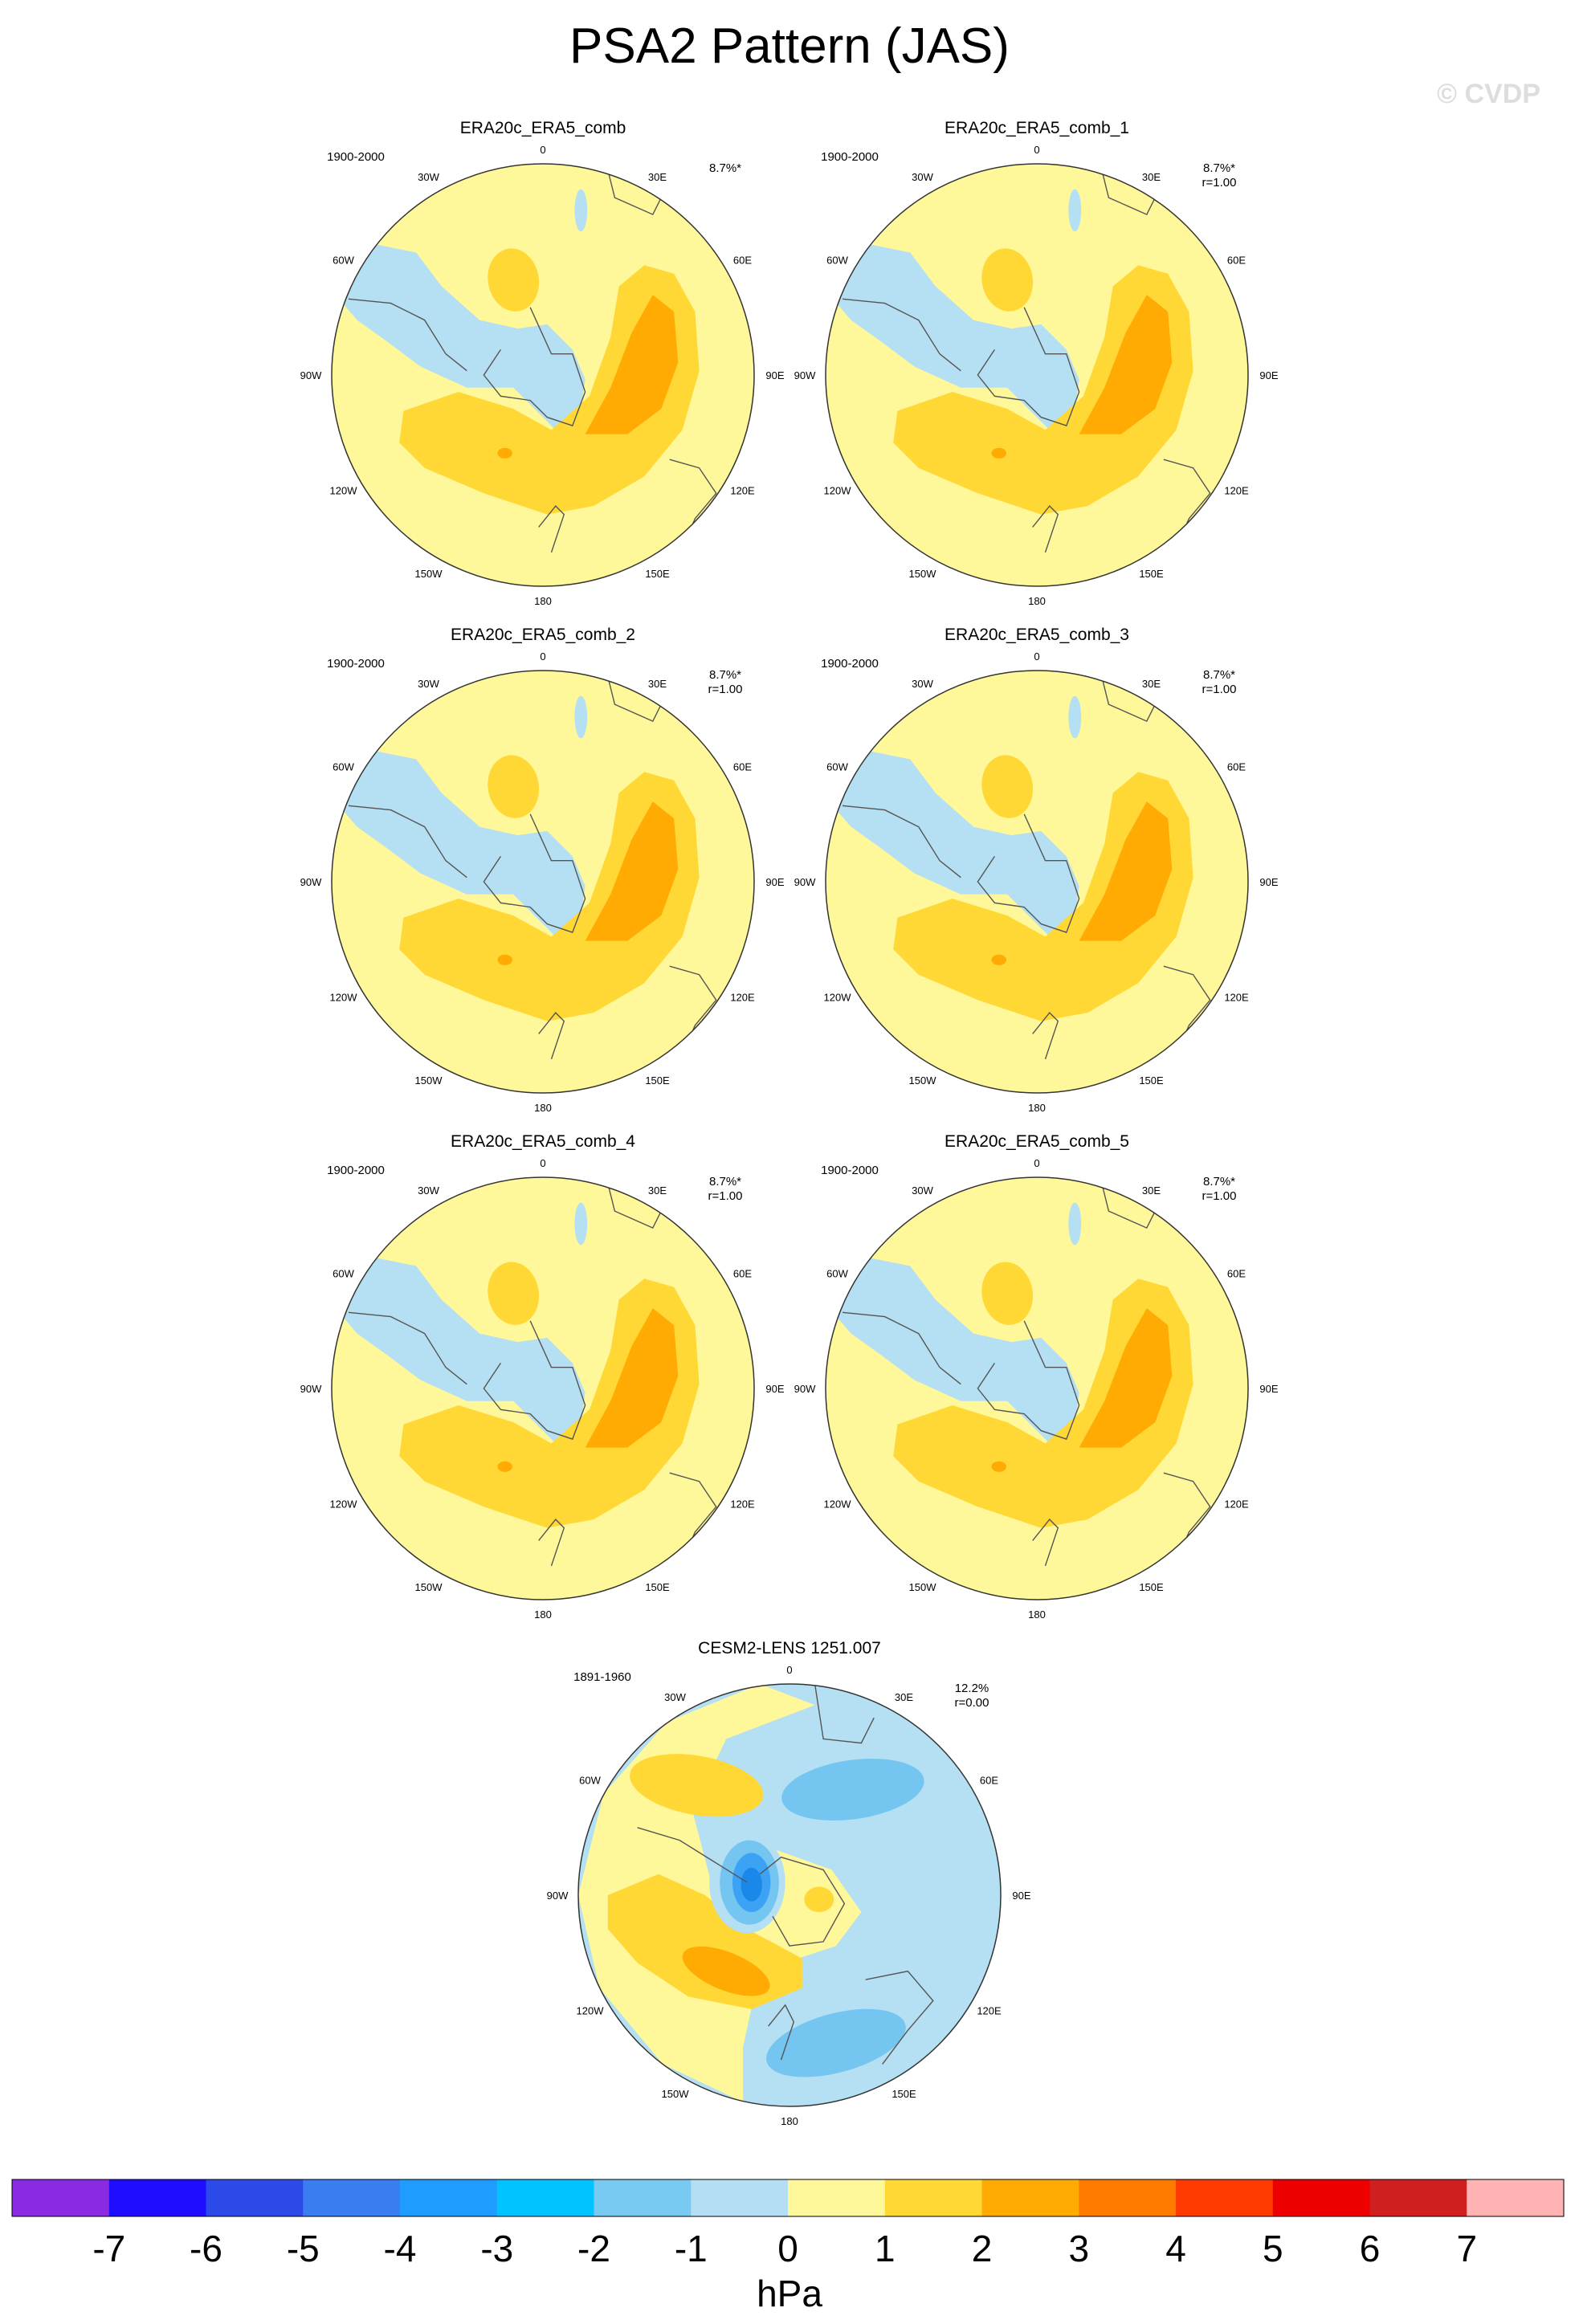  I want to click on colorbar-tick-label: 4, so click(1175, 2249).